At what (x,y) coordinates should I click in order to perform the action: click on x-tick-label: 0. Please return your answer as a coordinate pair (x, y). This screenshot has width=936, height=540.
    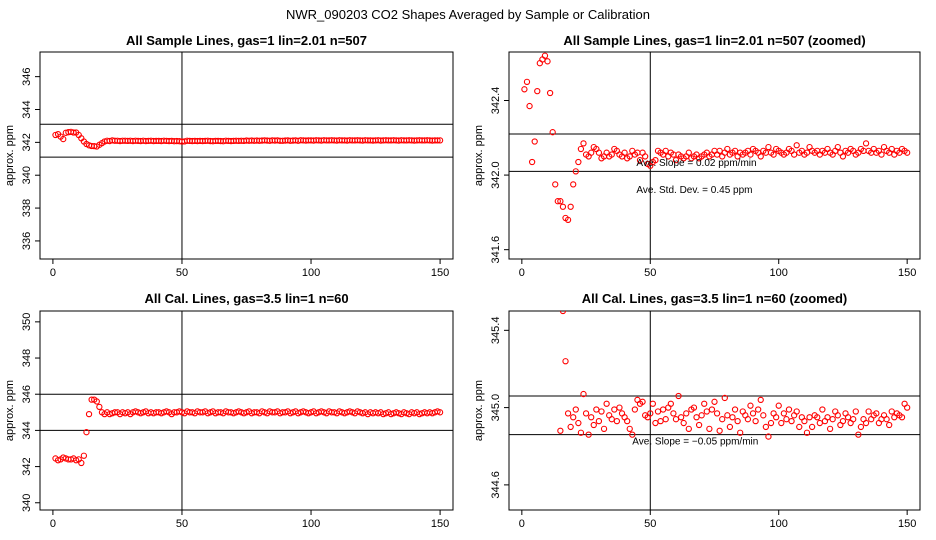
    Looking at the image, I should click on (522, 524).